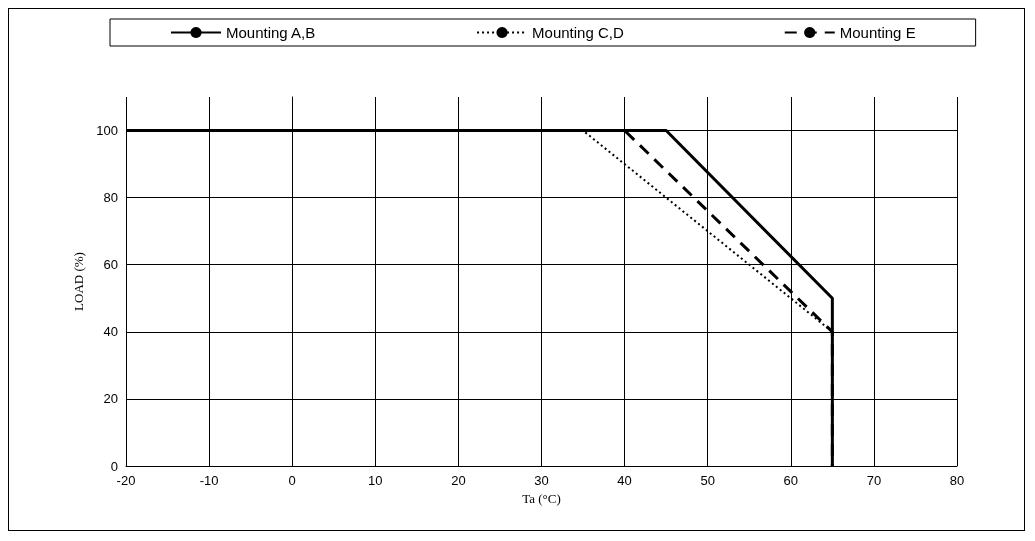  What do you see at coordinates (126, 480) in the screenshot?
I see `x-tick-label: -20` at bounding box center [126, 480].